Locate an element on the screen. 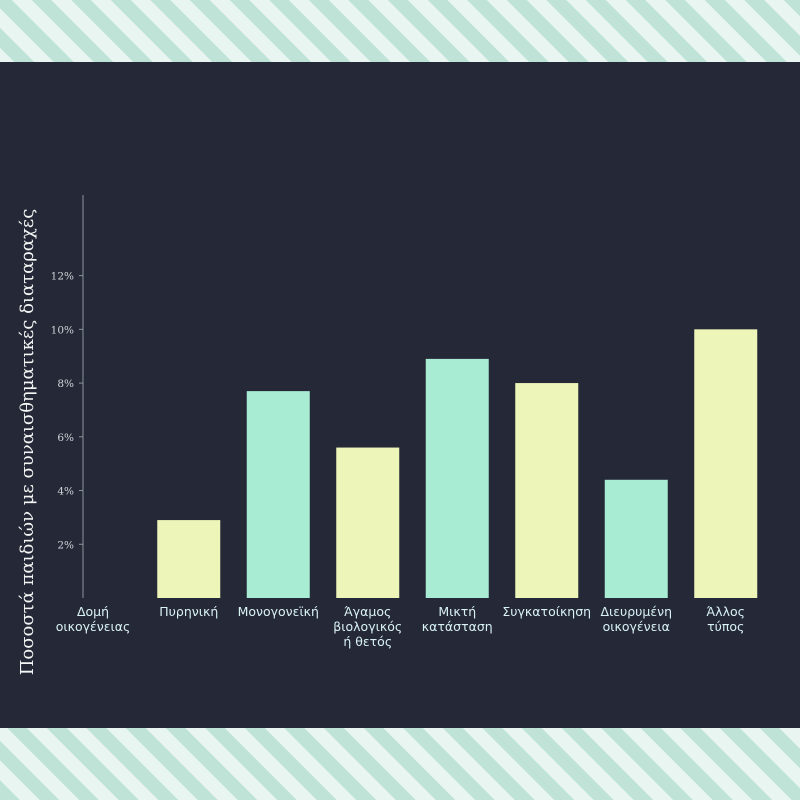 The width and height of the screenshot is (800, 800). y-ticks: 2% 4% 6% 8% 10% 12% is located at coordinates (67, 411).